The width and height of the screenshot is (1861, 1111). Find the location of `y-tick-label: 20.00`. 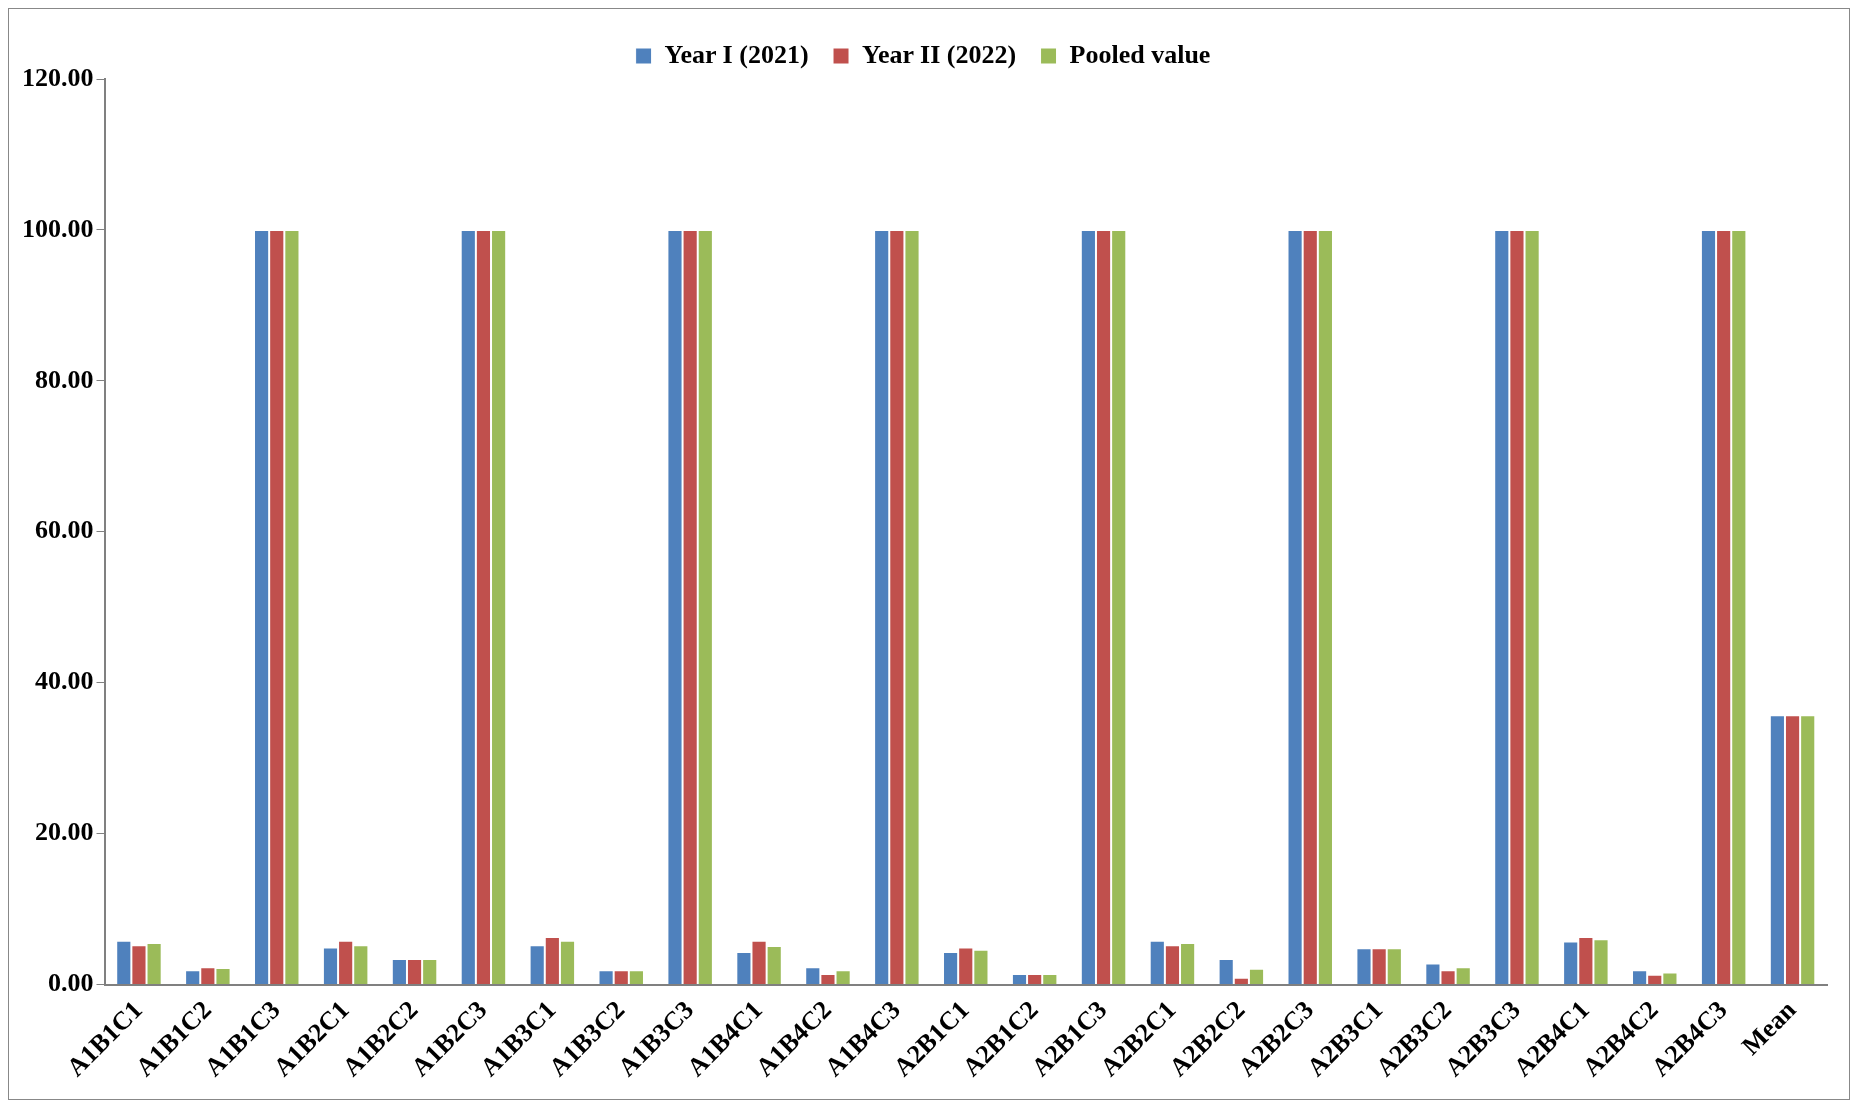

y-tick-label: 20.00 is located at coordinates (64, 832).